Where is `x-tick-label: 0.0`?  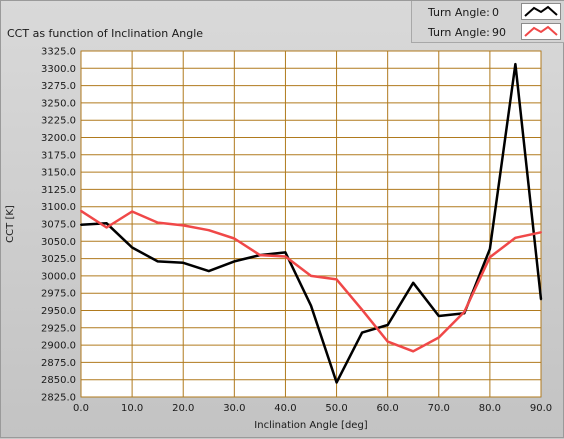
x-tick-label: 0.0 is located at coordinates (81, 408).